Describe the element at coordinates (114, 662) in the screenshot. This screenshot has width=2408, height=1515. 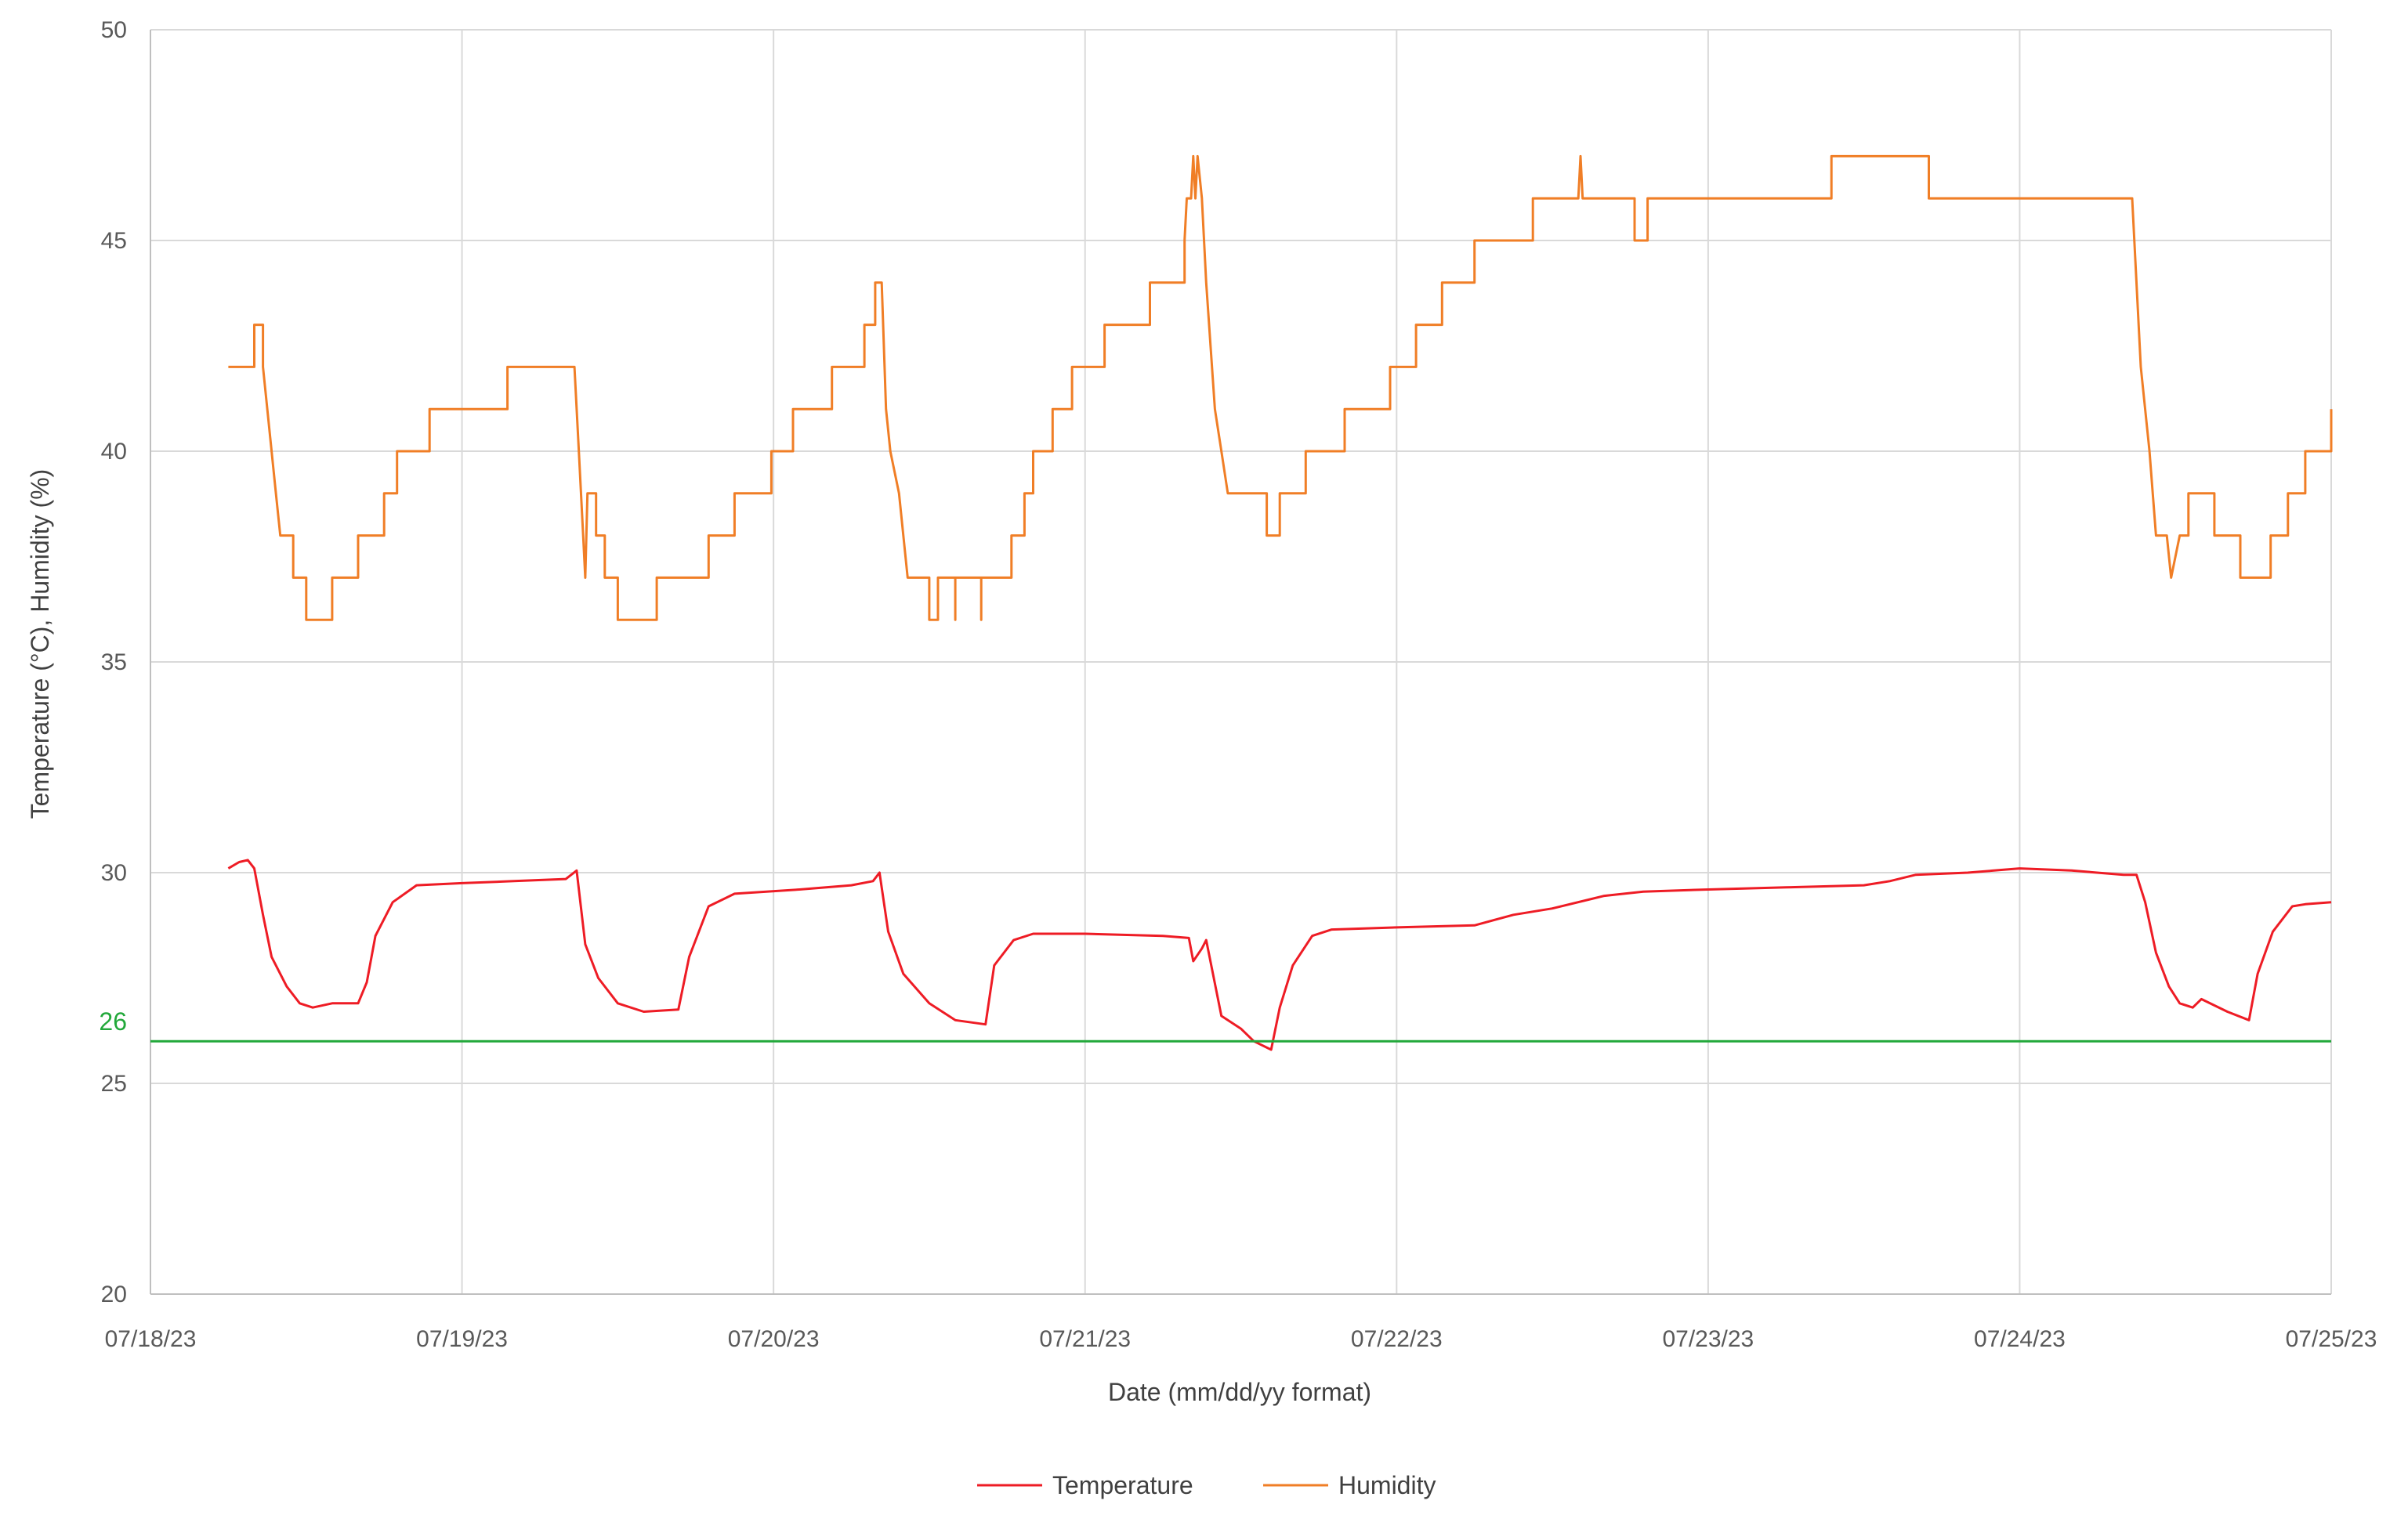
I see `y-tick-label-35: 35` at that location.